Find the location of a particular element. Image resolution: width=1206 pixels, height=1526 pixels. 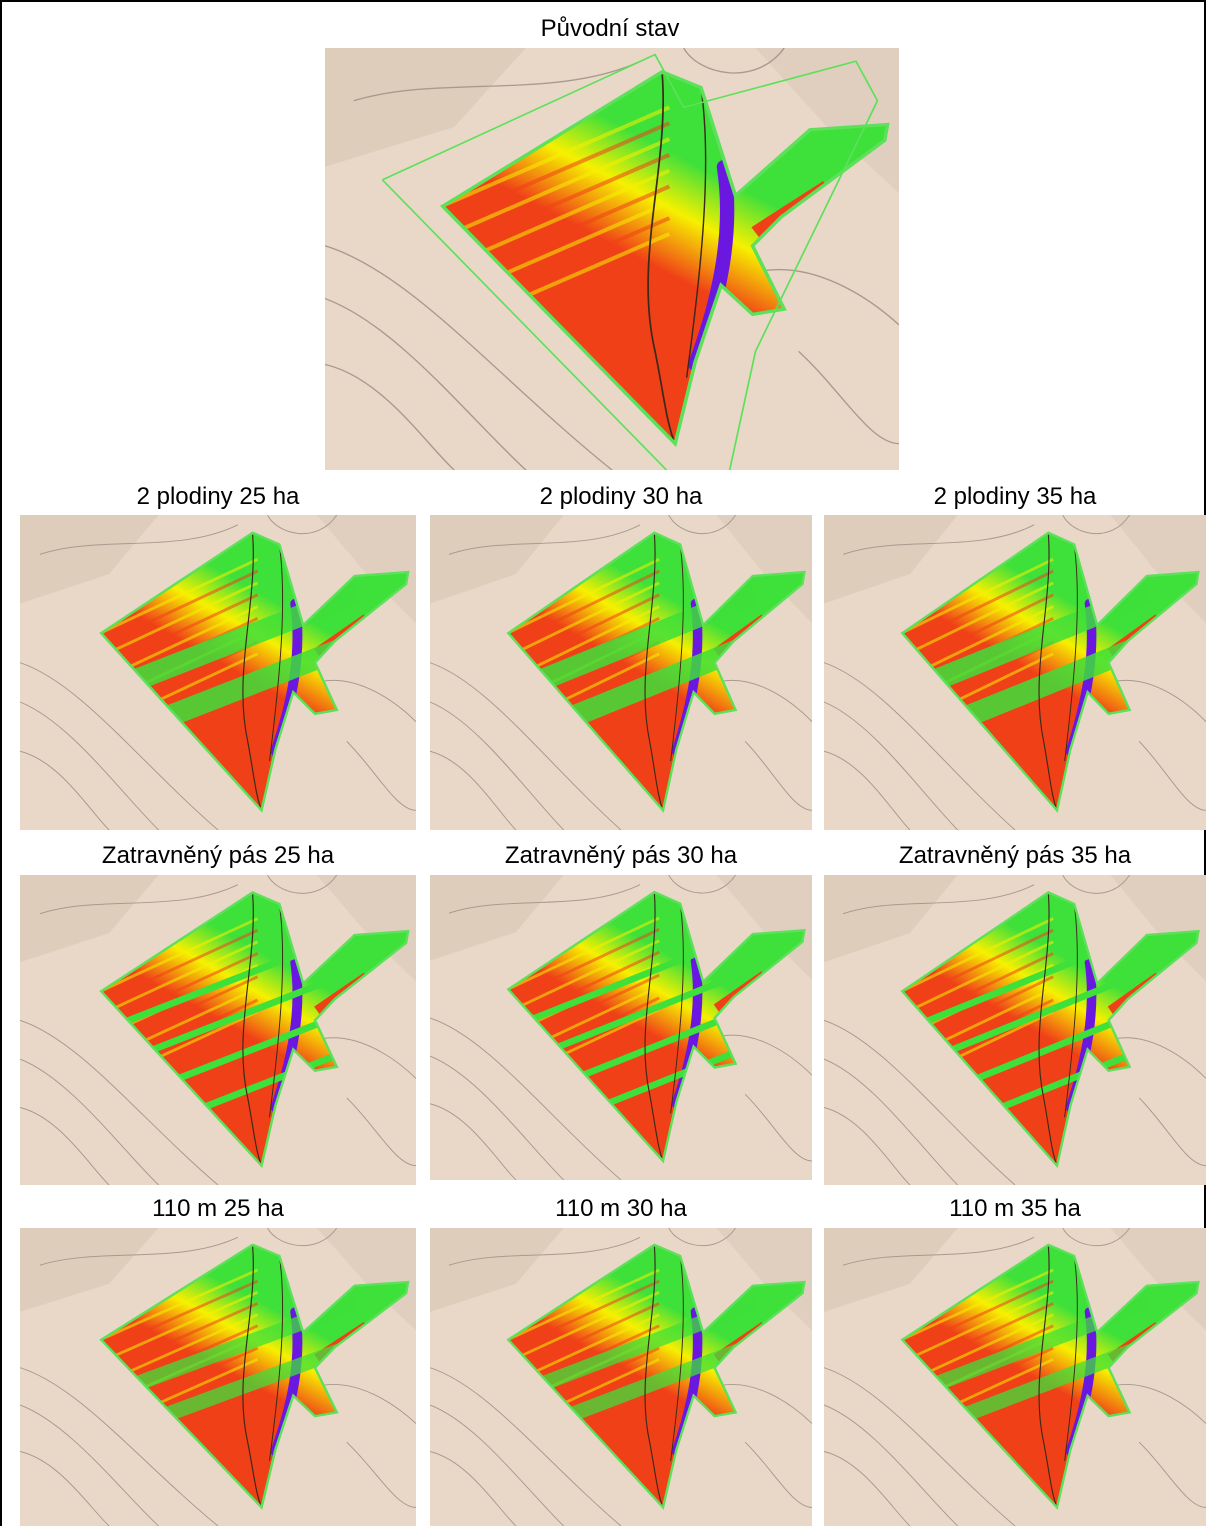

map-panel-original is located at coordinates (612, 259).